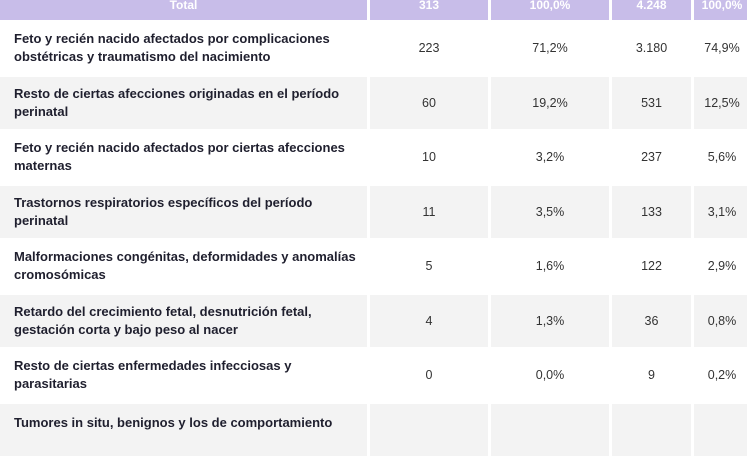 The height and width of the screenshot is (456, 747). I want to click on row-percent-1: 3,5%, so click(550, 212).